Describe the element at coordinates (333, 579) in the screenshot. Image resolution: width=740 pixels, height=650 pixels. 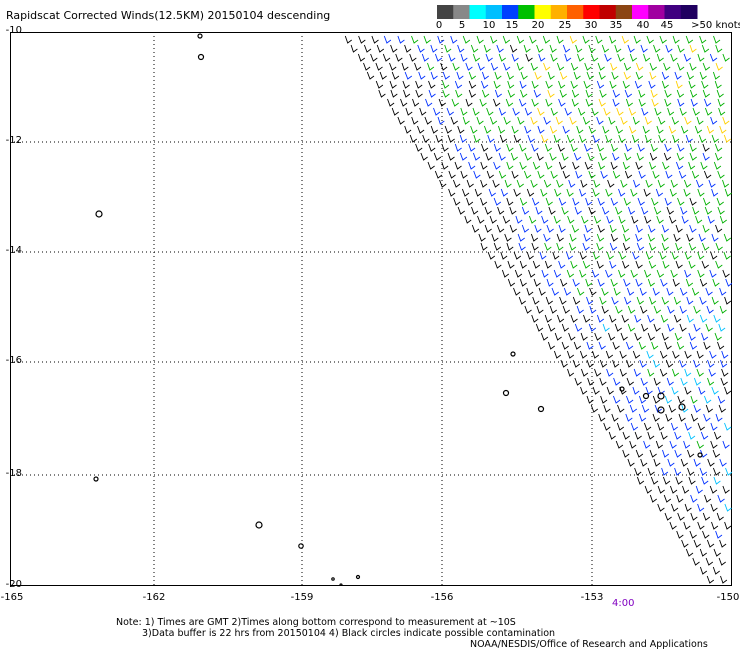
I see `island-outline` at that location.